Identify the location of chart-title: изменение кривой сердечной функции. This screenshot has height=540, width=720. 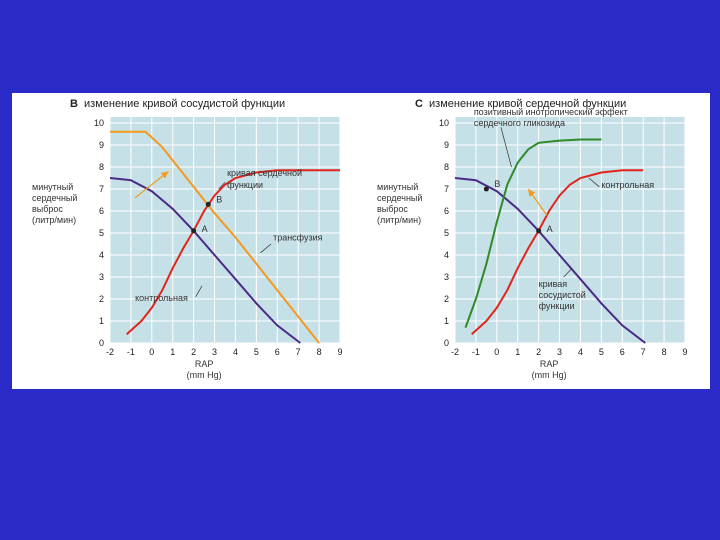
(527, 104).